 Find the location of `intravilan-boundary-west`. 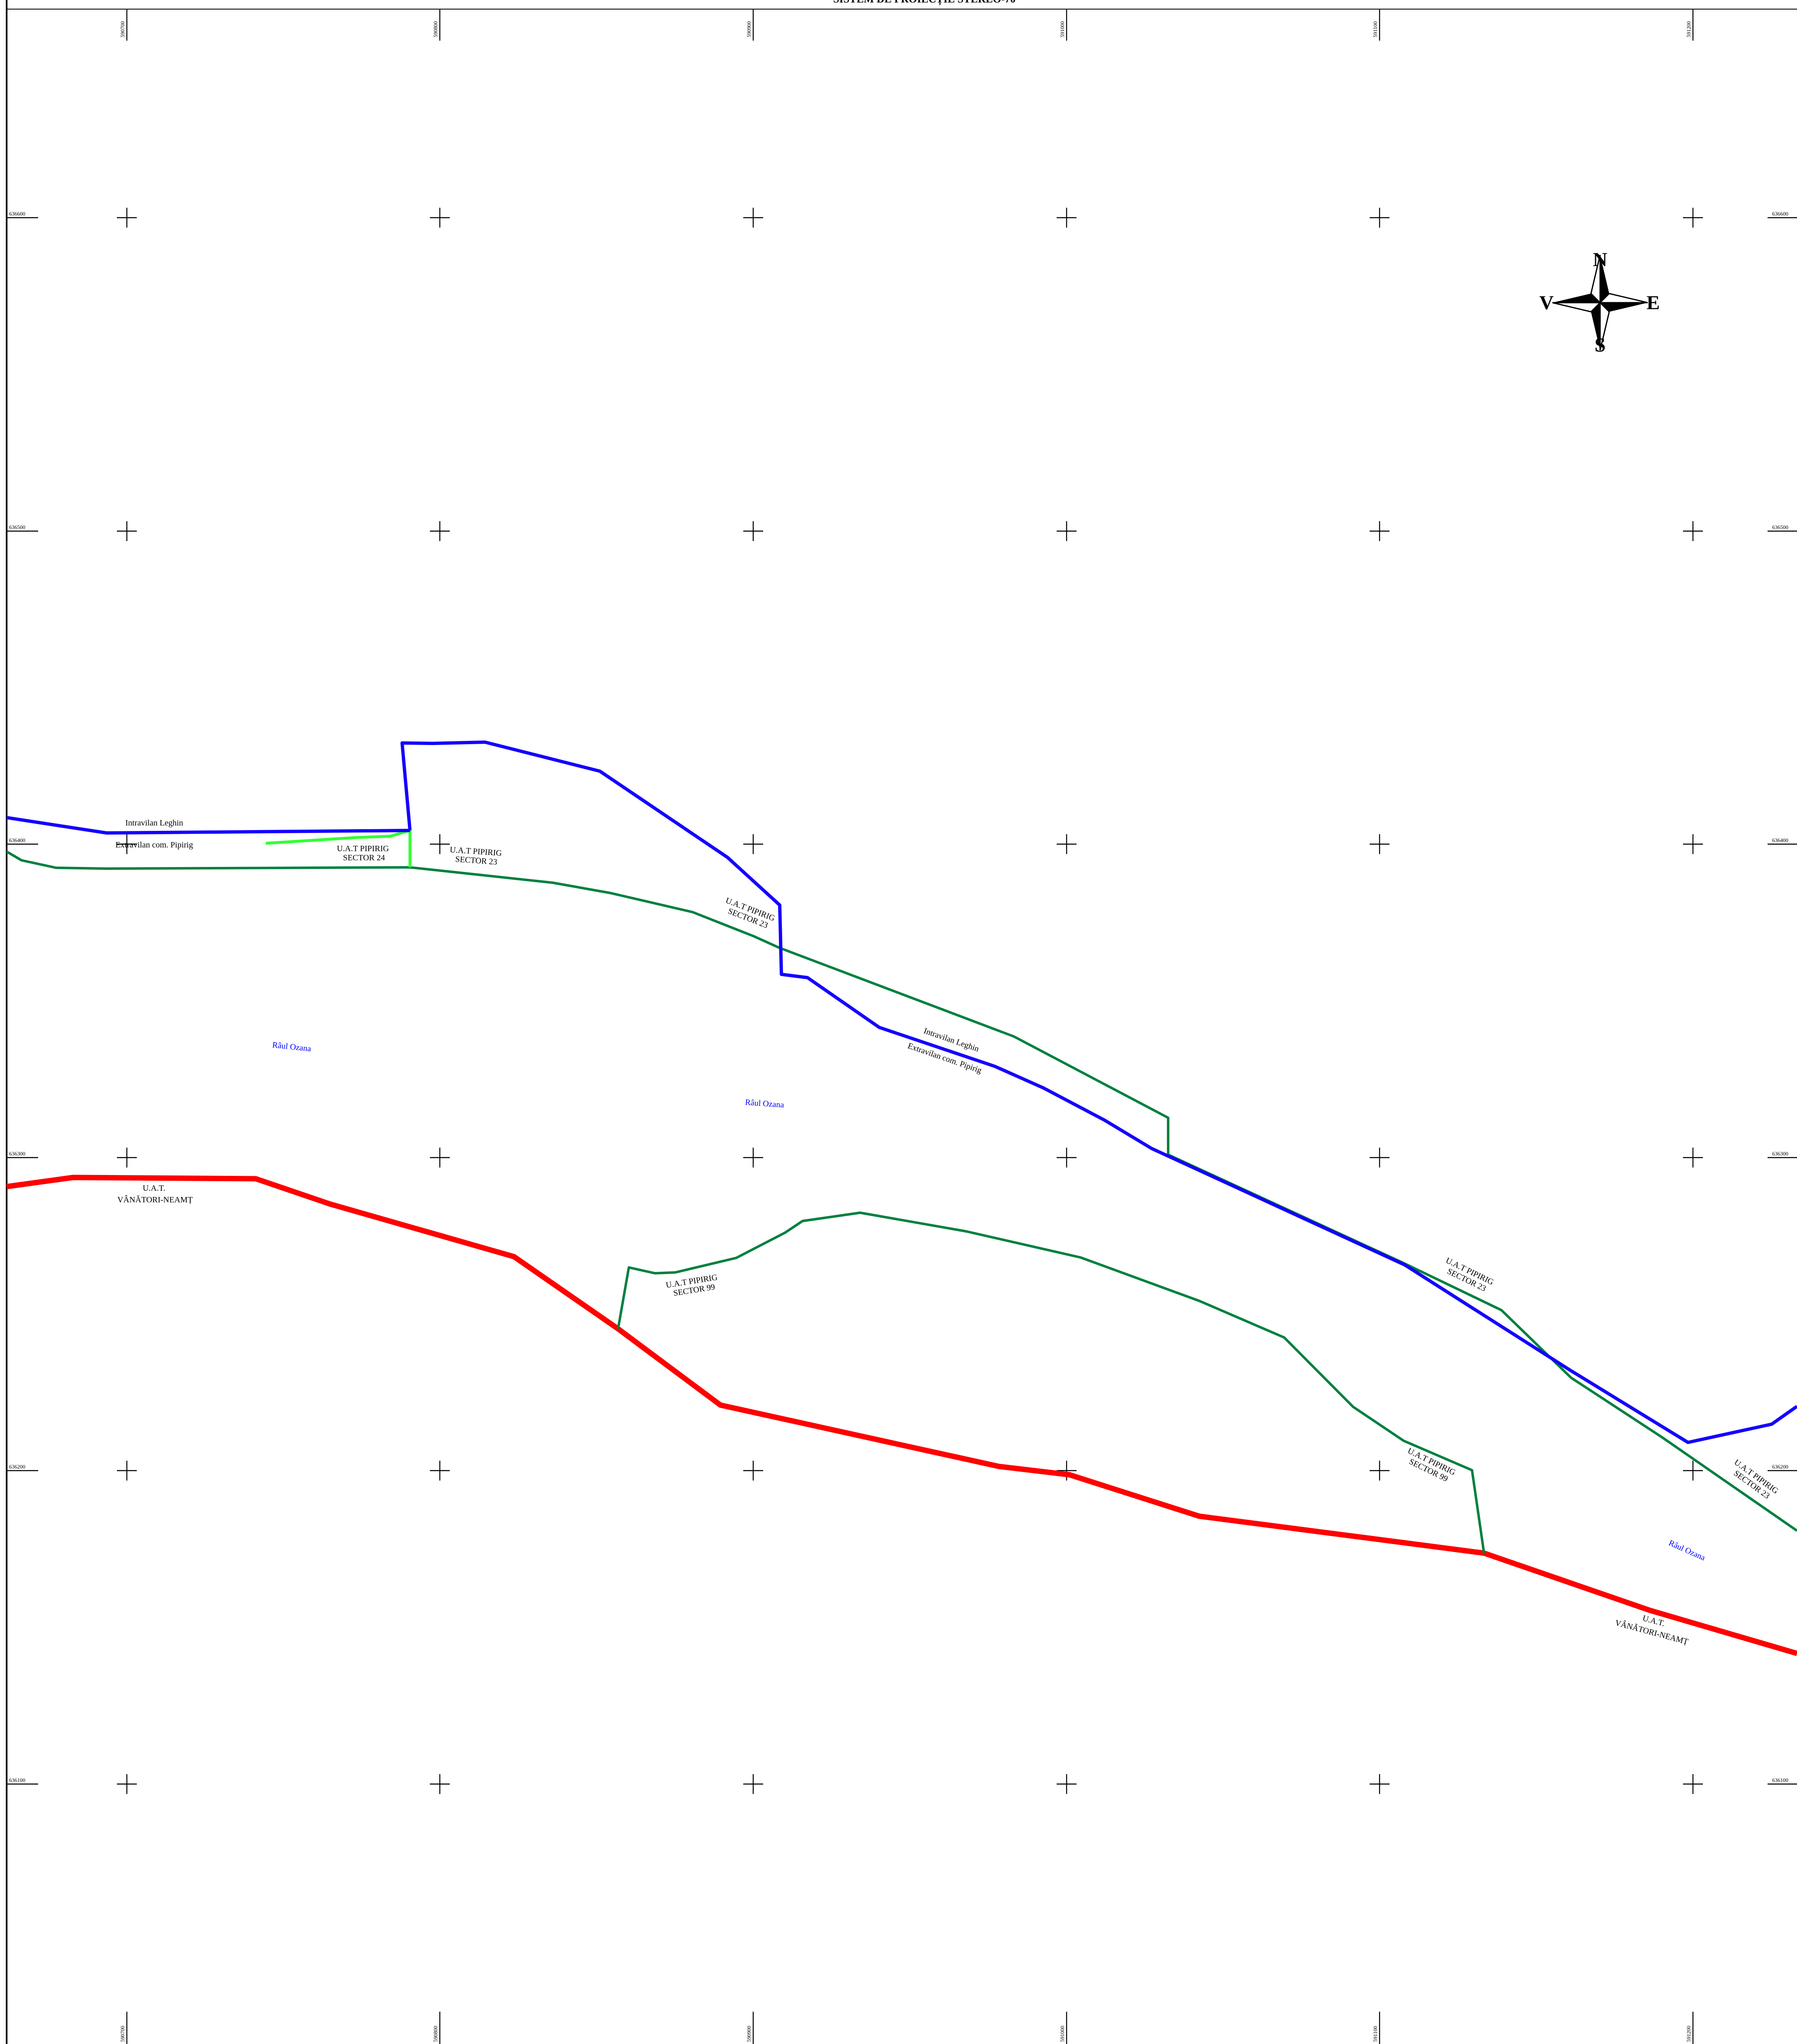

intravilan-boundary-west is located at coordinates (208, 825).